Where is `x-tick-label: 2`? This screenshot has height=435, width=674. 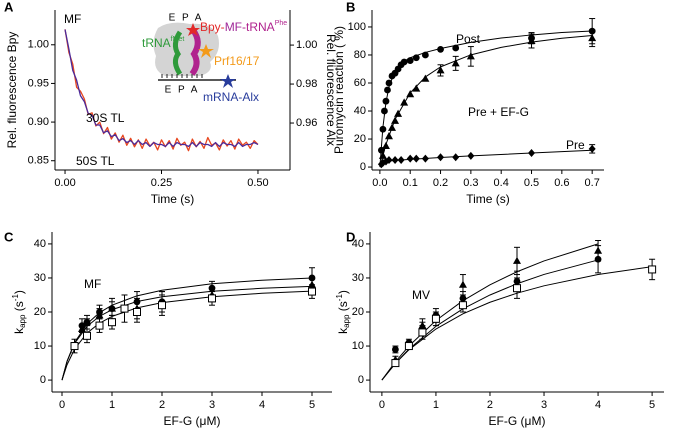 x-tick-label: 2 is located at coordinates (162, 405).